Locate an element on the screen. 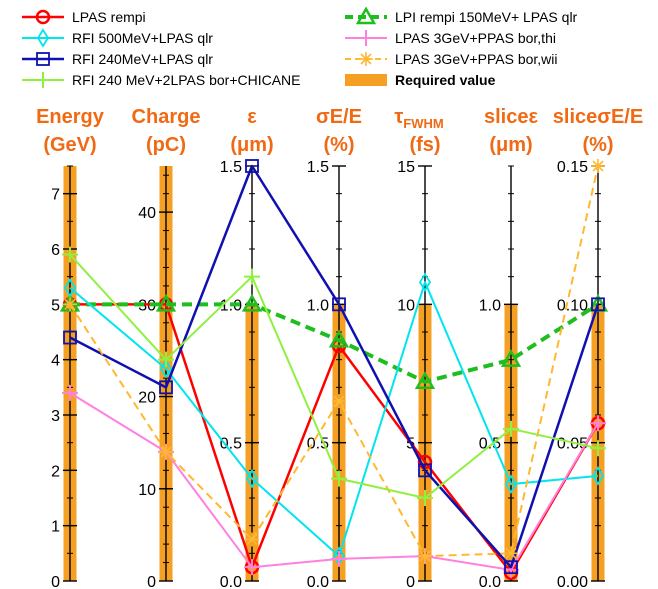 This screenshot has width=658, height=589. tick-label-energy_spread: 1.0 is located at coordinates (318, 305).